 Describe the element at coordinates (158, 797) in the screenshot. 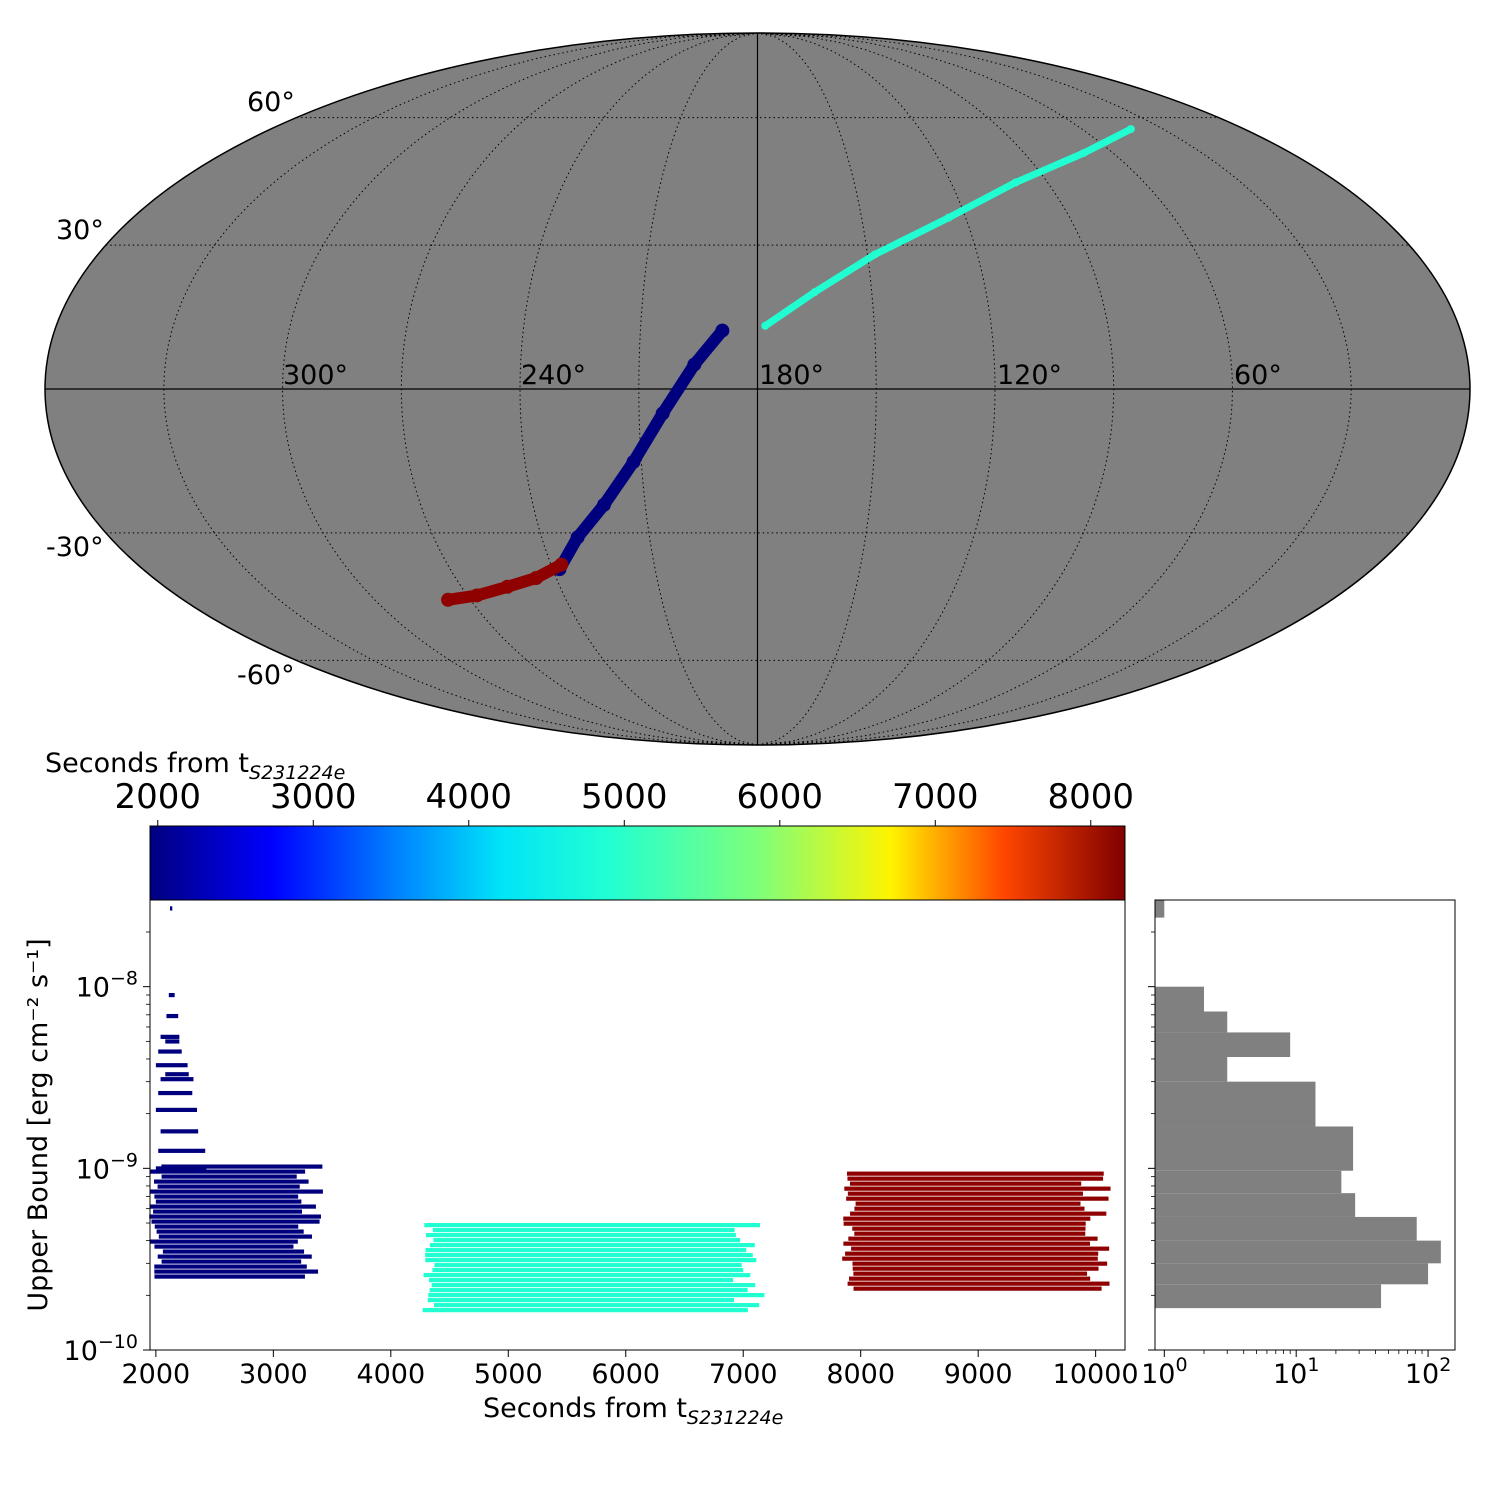

I see `colorbar-tick-label: 2000` at that location.